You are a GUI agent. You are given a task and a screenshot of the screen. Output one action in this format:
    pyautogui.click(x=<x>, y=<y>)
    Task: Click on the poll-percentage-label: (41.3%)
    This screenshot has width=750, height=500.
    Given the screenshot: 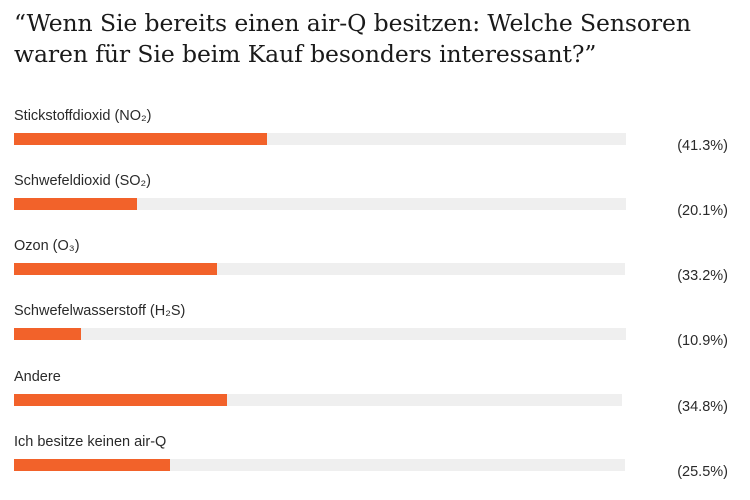 What is the action you would take?
    pyautogui.click(x=702, y=146)
    